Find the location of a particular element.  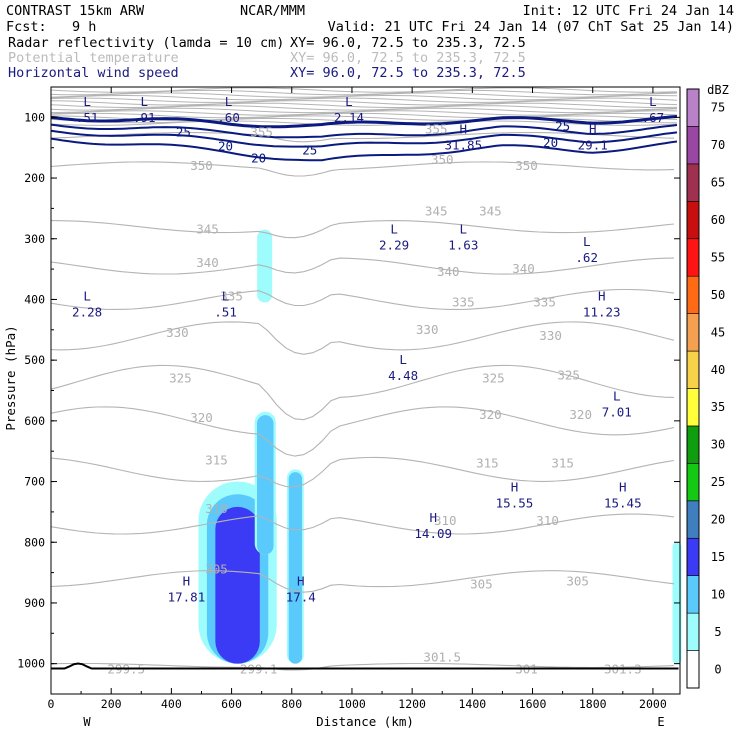

colorbar-level-label: 35 is located at coordinates (718, 407).